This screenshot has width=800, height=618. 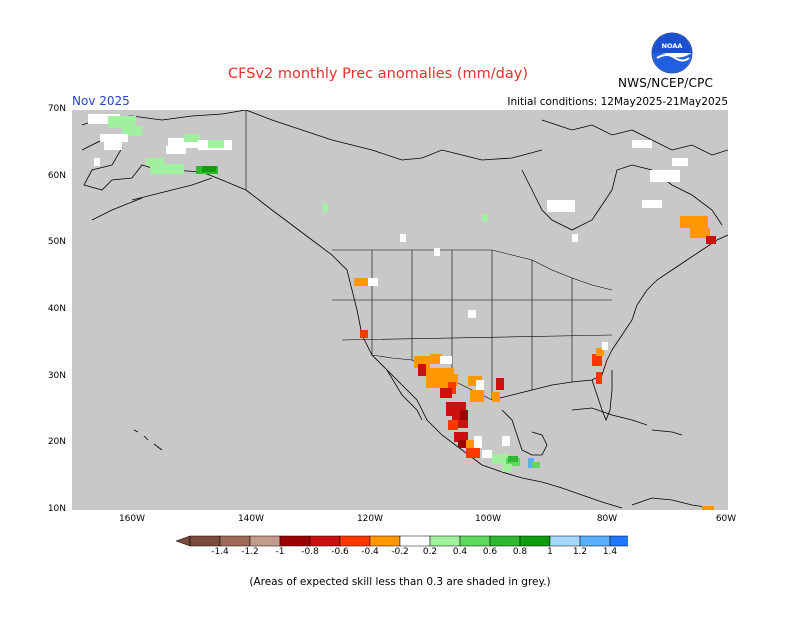 What do you see at coordinates (56, 376) in the screenshot?
I see `lat-label-30n: 30N` at bounding box center [56, 376].